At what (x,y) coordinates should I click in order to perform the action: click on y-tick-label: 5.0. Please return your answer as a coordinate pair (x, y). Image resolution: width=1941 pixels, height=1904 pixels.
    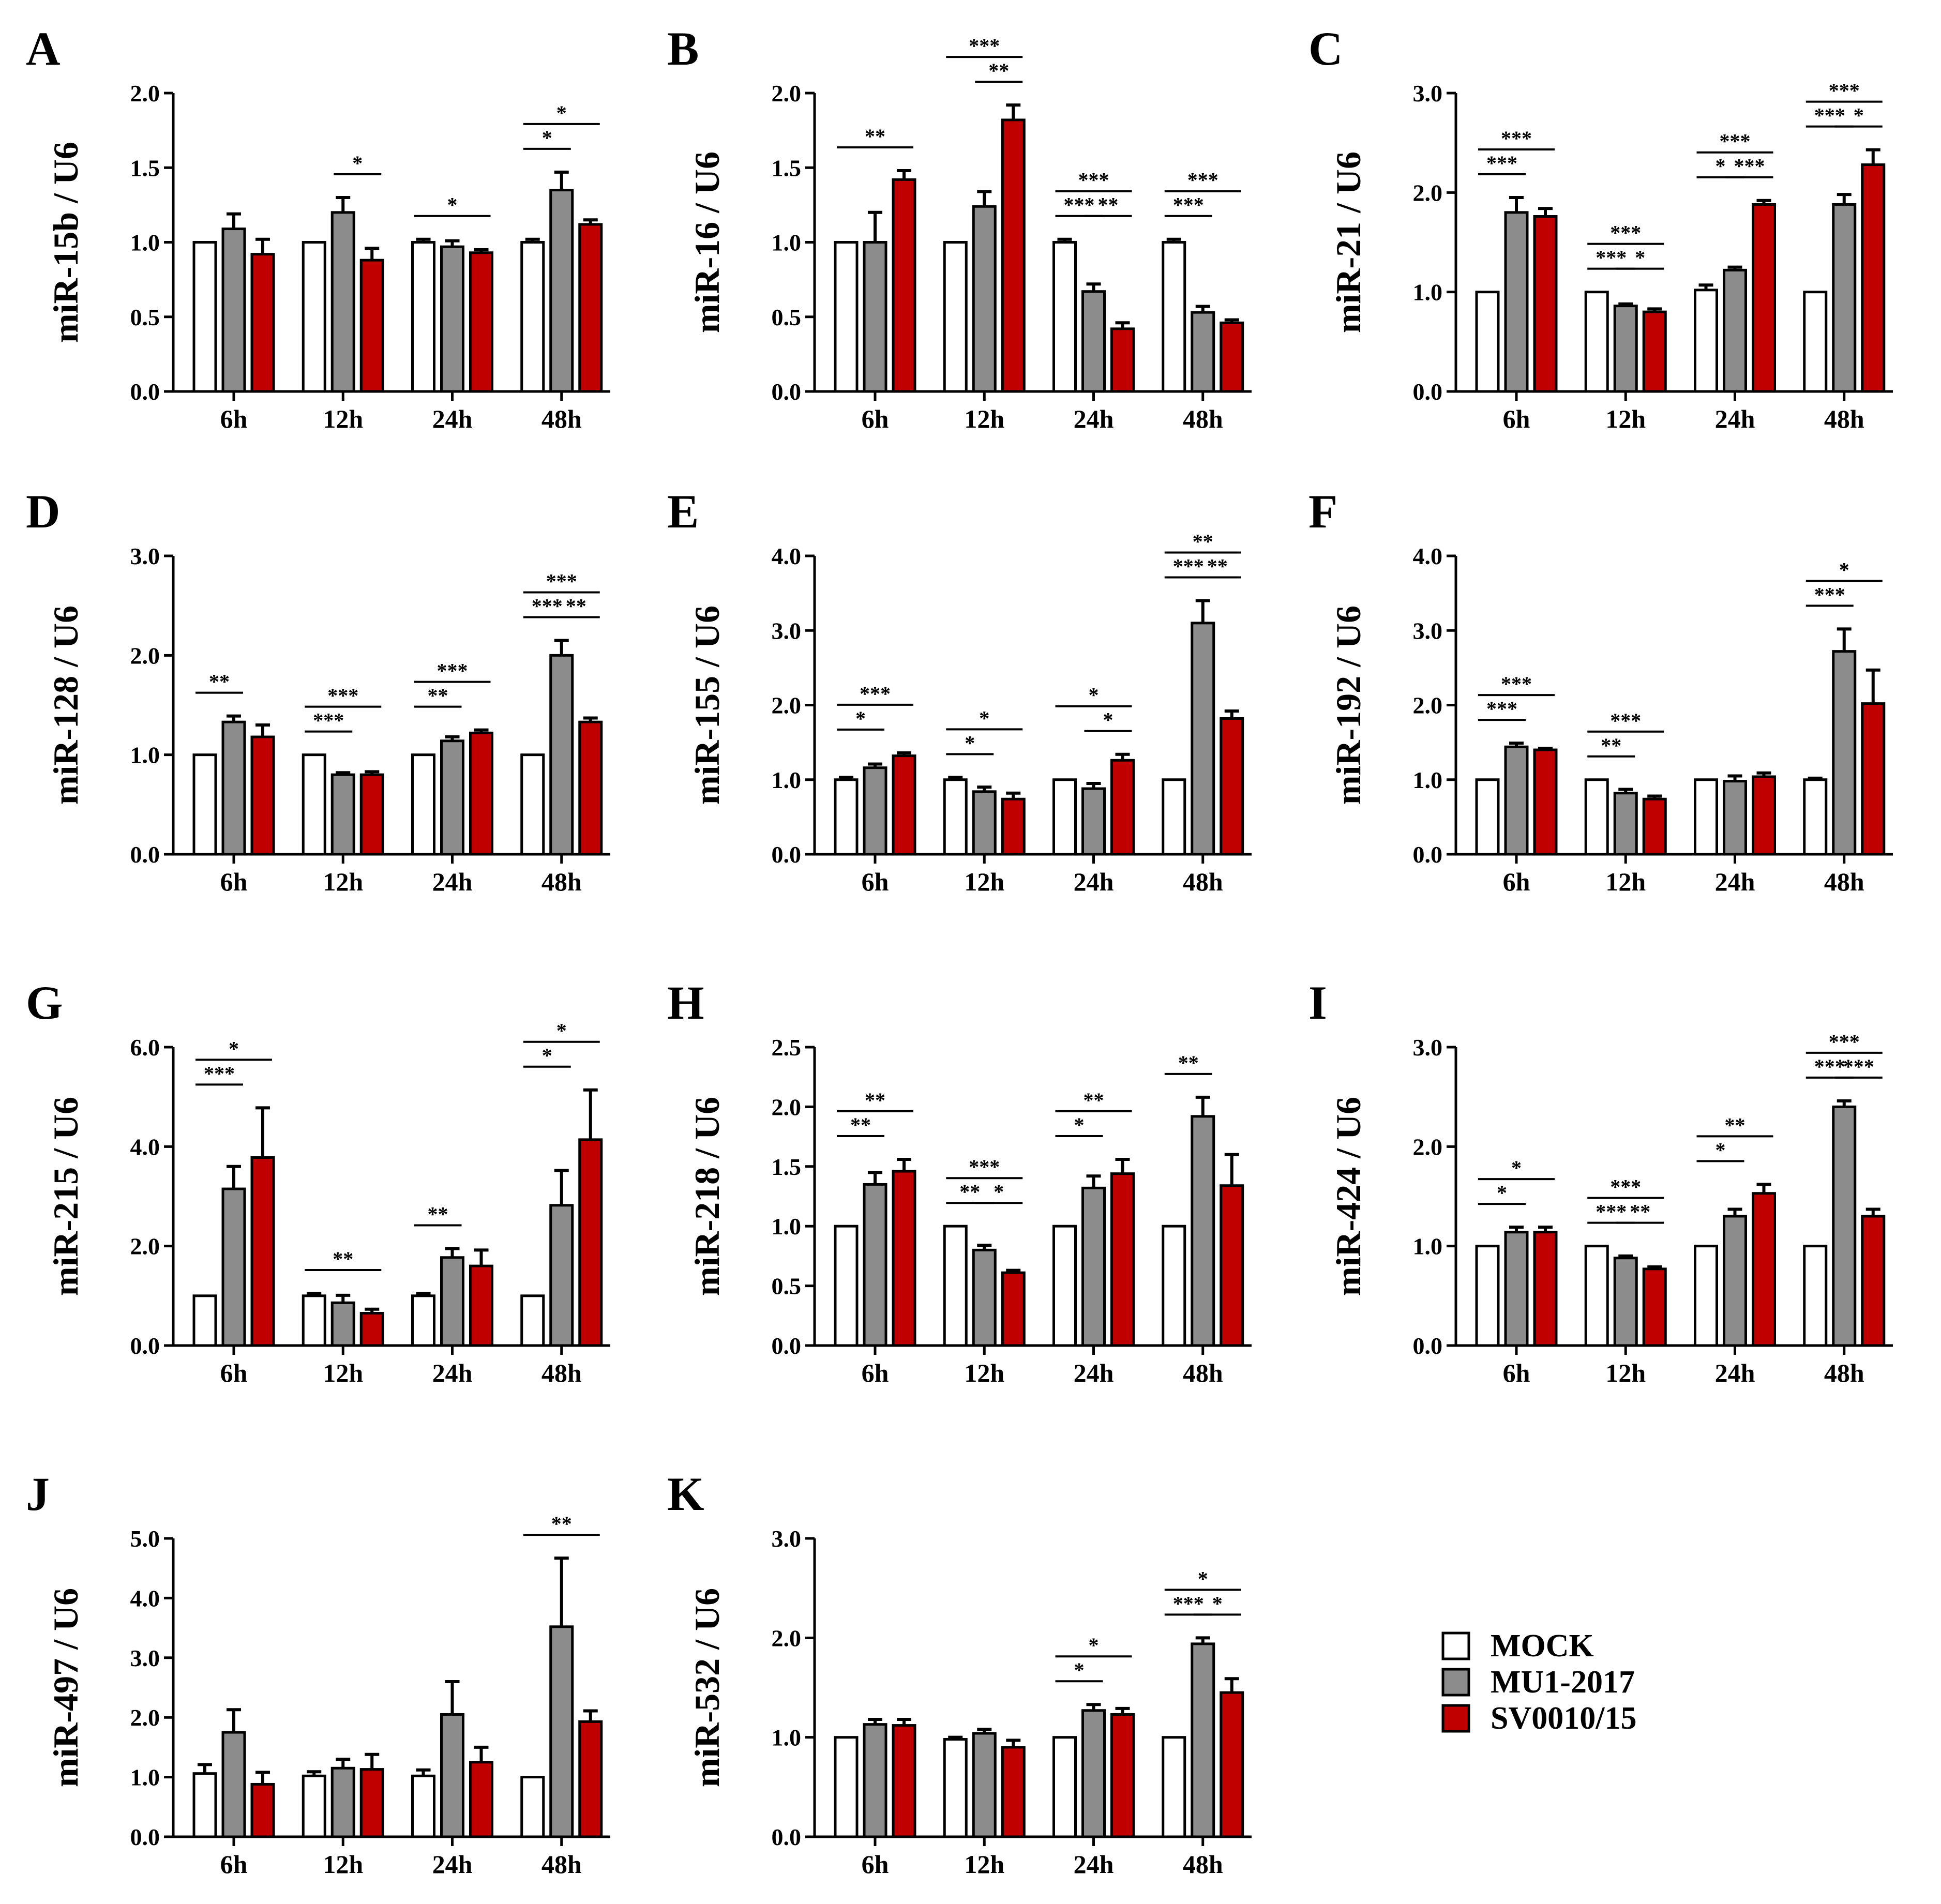
    Looking at the image, I should click on (145, 1538).